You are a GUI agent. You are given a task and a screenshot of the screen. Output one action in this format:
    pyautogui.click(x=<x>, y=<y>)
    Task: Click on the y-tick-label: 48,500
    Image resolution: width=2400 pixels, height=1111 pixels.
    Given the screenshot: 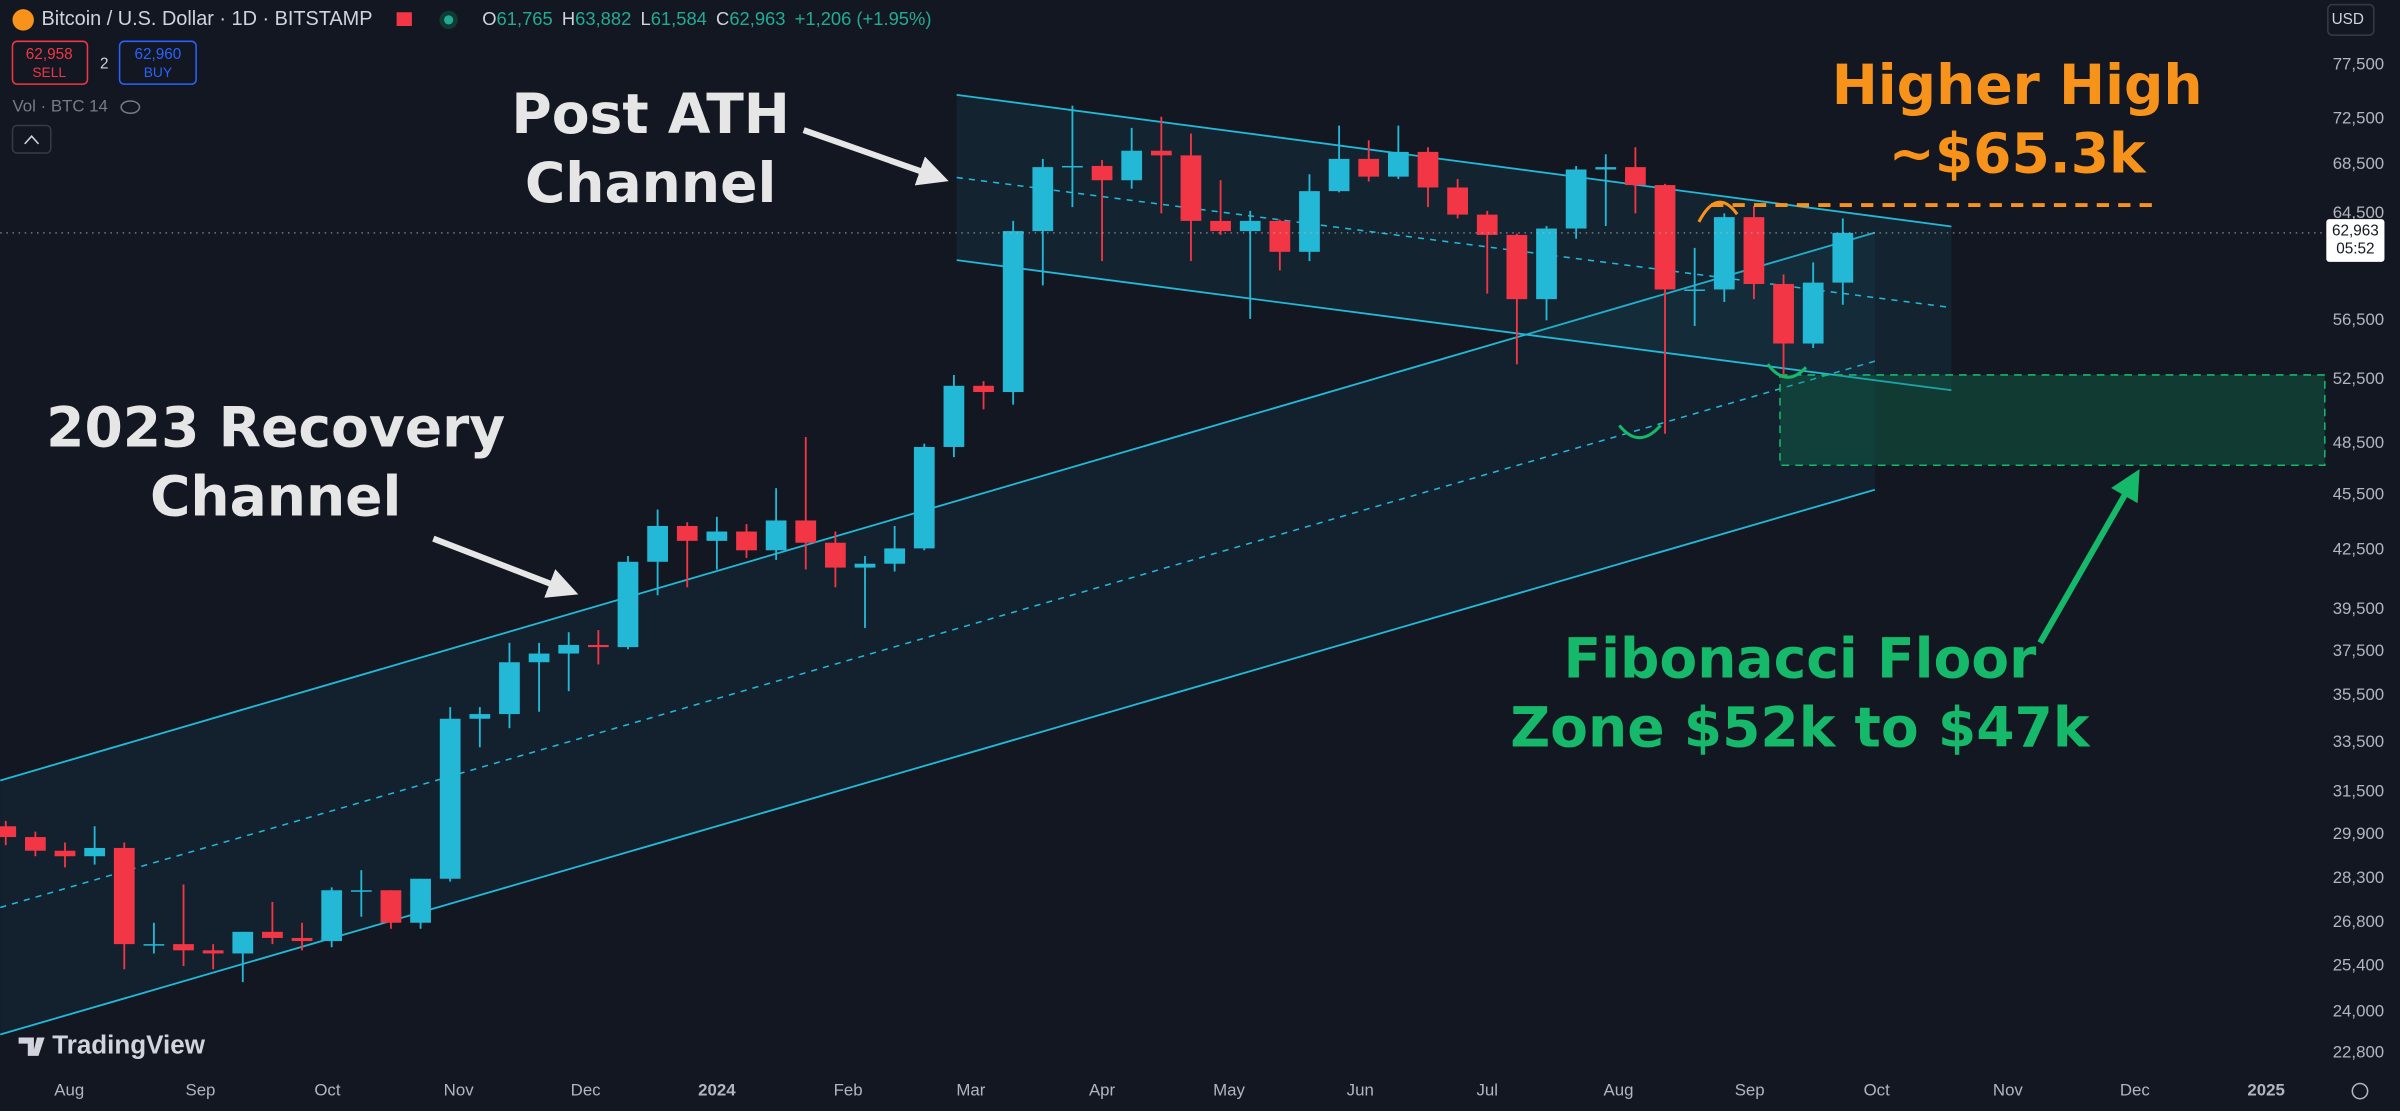 What is the action you would take?
    pyautogui.click(x=2358, y=442)
    